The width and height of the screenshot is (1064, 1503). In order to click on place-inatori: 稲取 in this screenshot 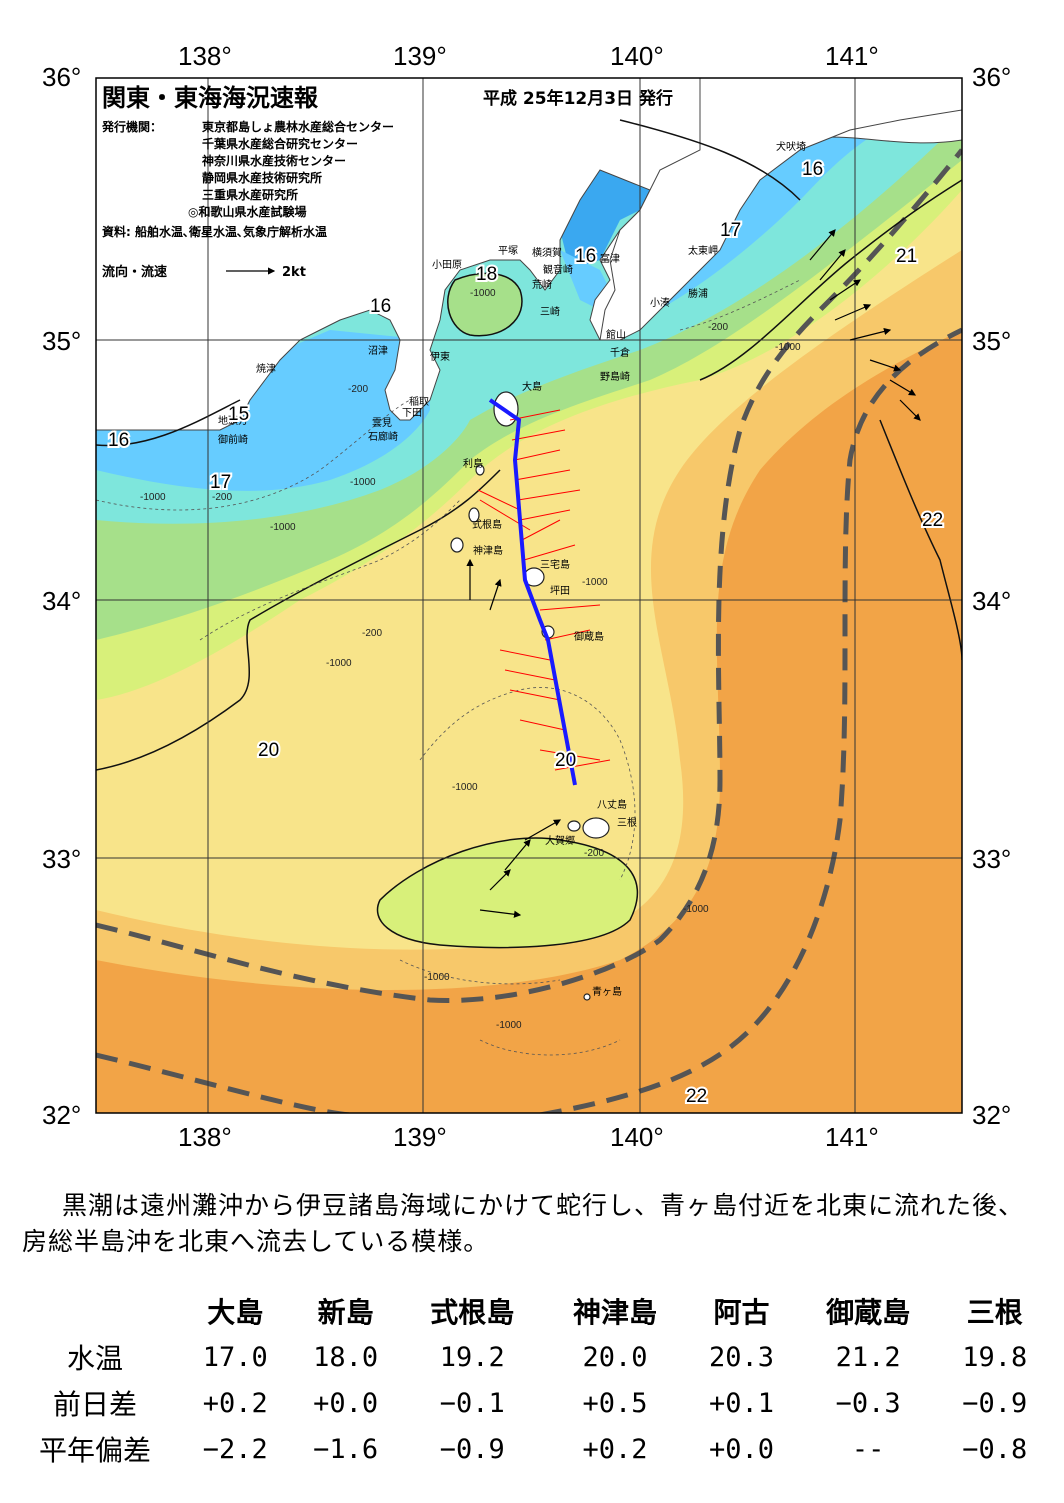, I will do `click(419, 402)`.